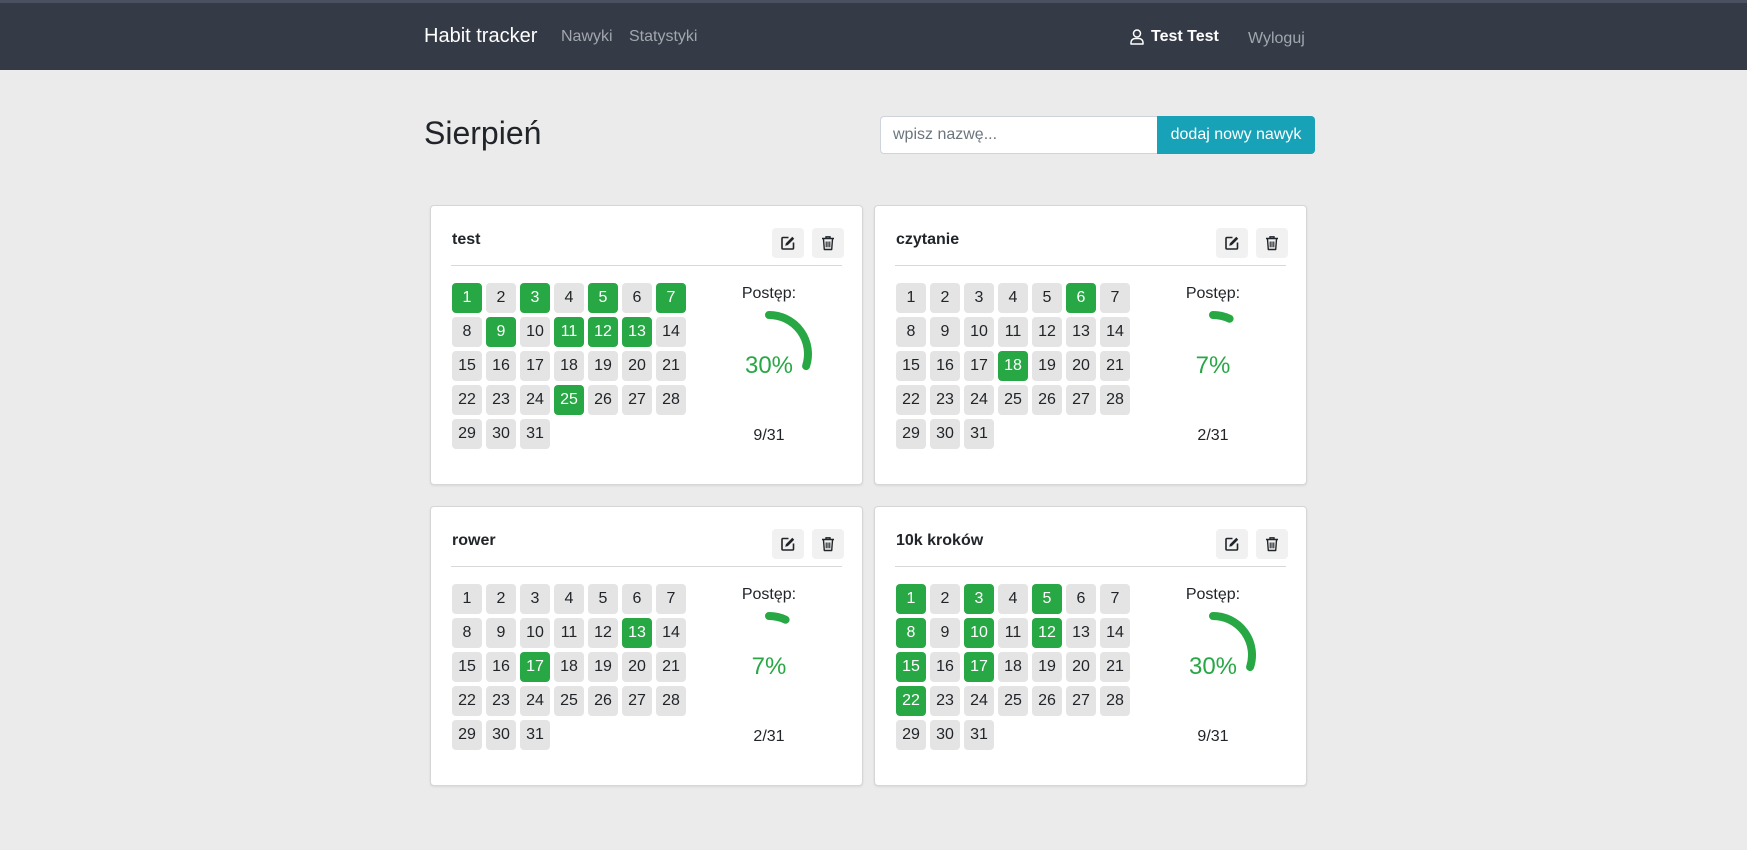  I want to click on brand-logo: Habit tracker, so click(481, 36).